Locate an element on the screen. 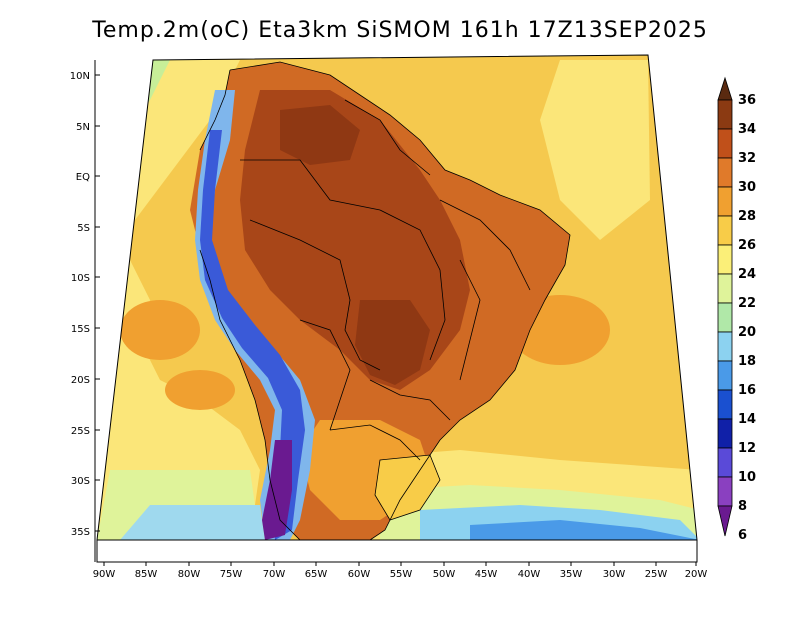  lat-label-eq: EQ is located at coordinates (83, 177).